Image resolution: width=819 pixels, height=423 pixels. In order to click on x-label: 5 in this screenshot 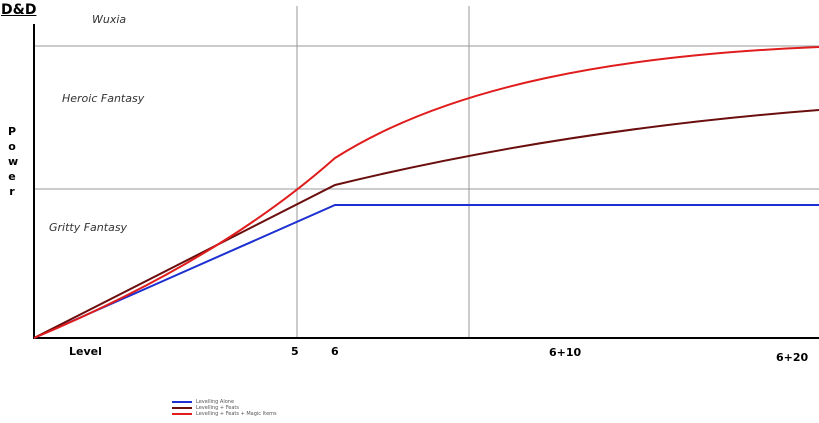, I will do `click(295, 351)`.